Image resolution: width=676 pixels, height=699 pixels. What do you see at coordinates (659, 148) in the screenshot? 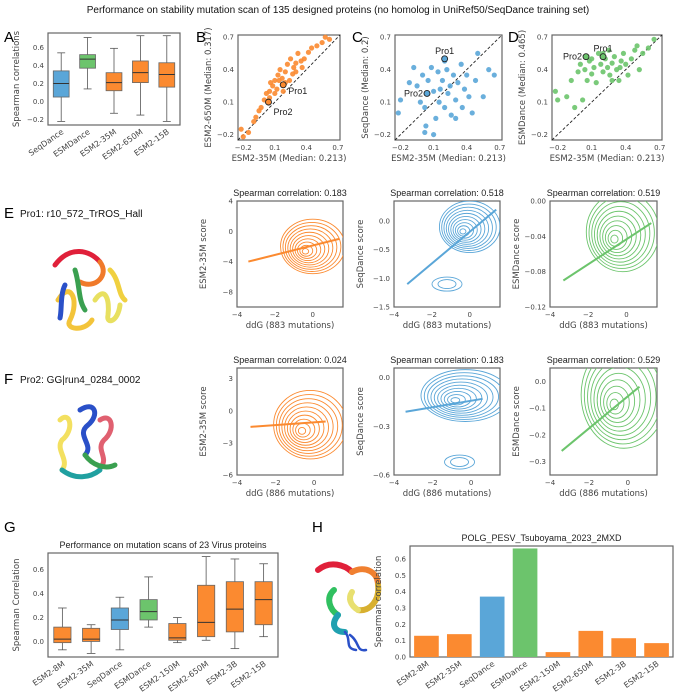
I see `x-tick-label: 0.7` at bounding box center [659, 148].